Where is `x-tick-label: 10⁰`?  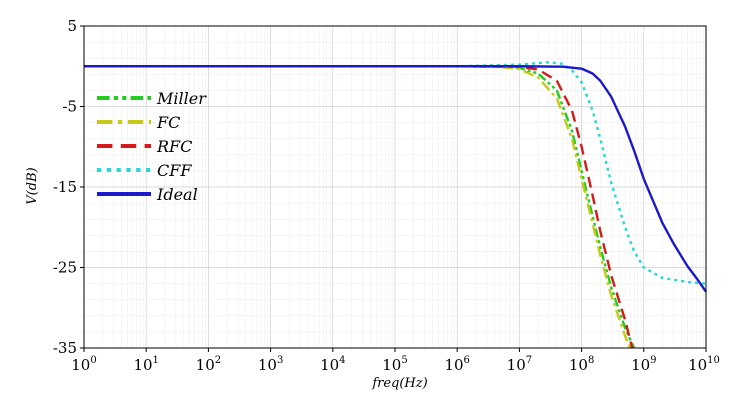 x-tick-label: 10⁰ is located at coordinates (83, 364).